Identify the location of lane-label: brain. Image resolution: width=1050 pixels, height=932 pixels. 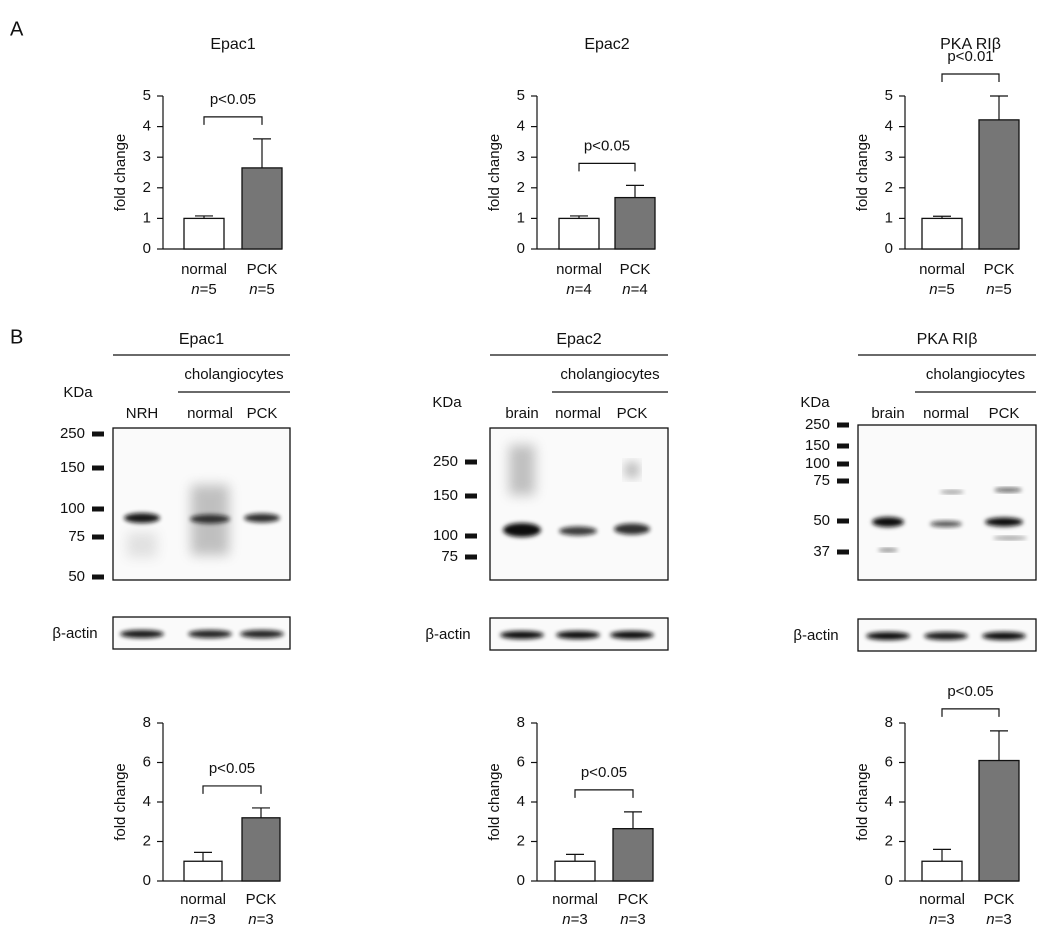
(521, 413).